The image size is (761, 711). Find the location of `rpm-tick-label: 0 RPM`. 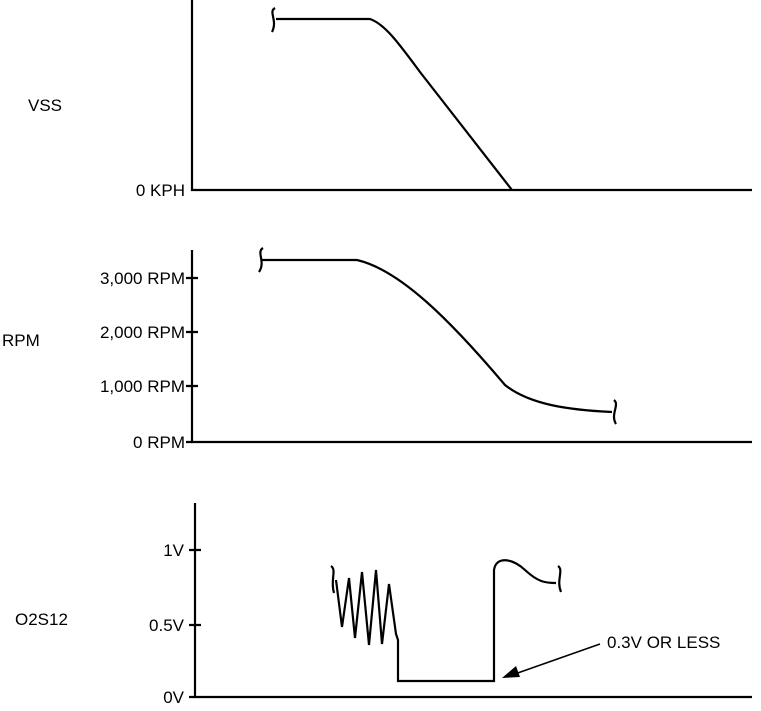

rpm-tick-label: 0 RPM is located at coordinates (159, 442).